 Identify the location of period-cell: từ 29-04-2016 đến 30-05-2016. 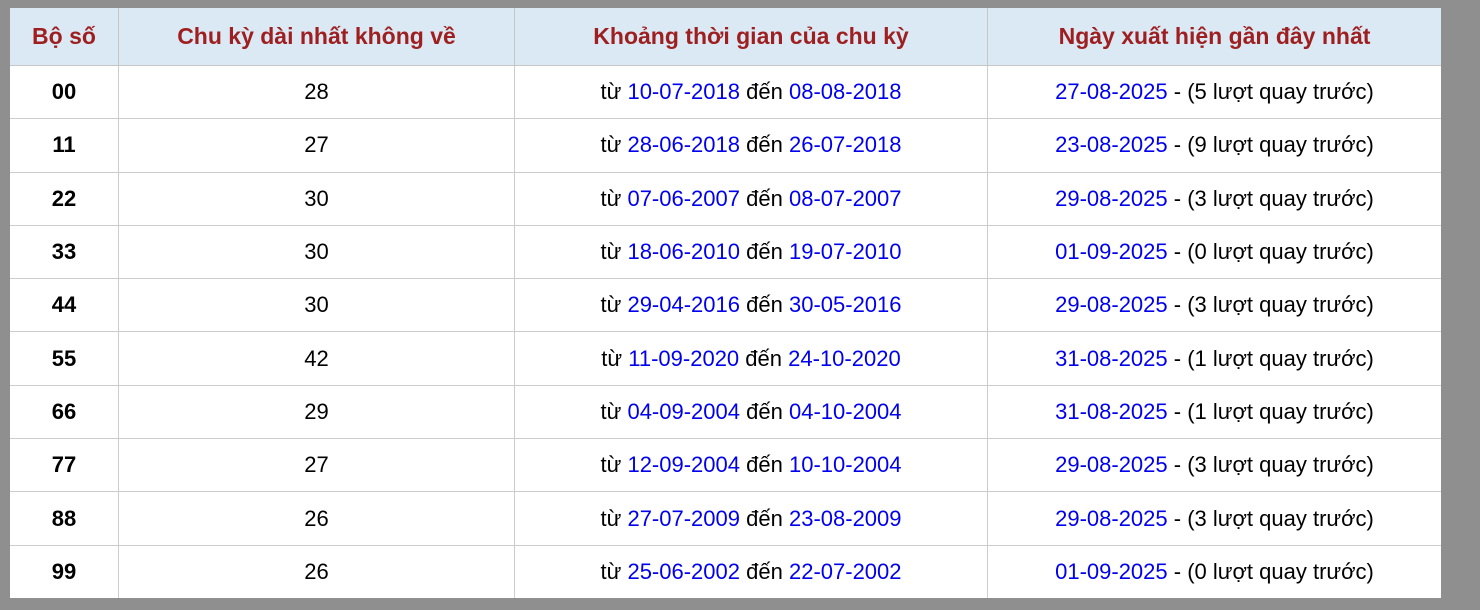
(751, 305).